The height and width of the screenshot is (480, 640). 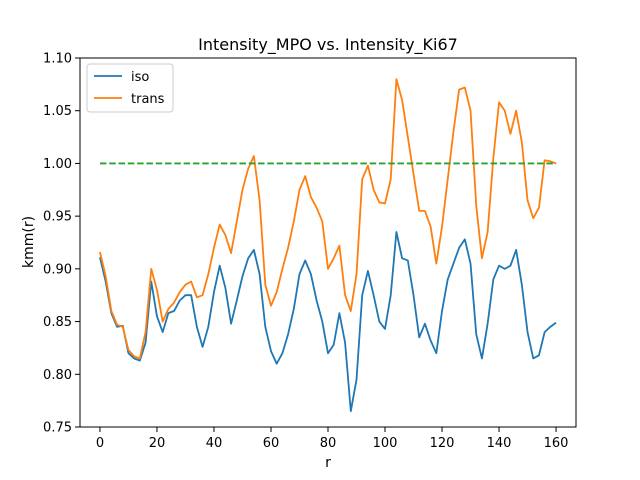 I want to click on y-tick-label: 0.75, so click(x=57, y=428).